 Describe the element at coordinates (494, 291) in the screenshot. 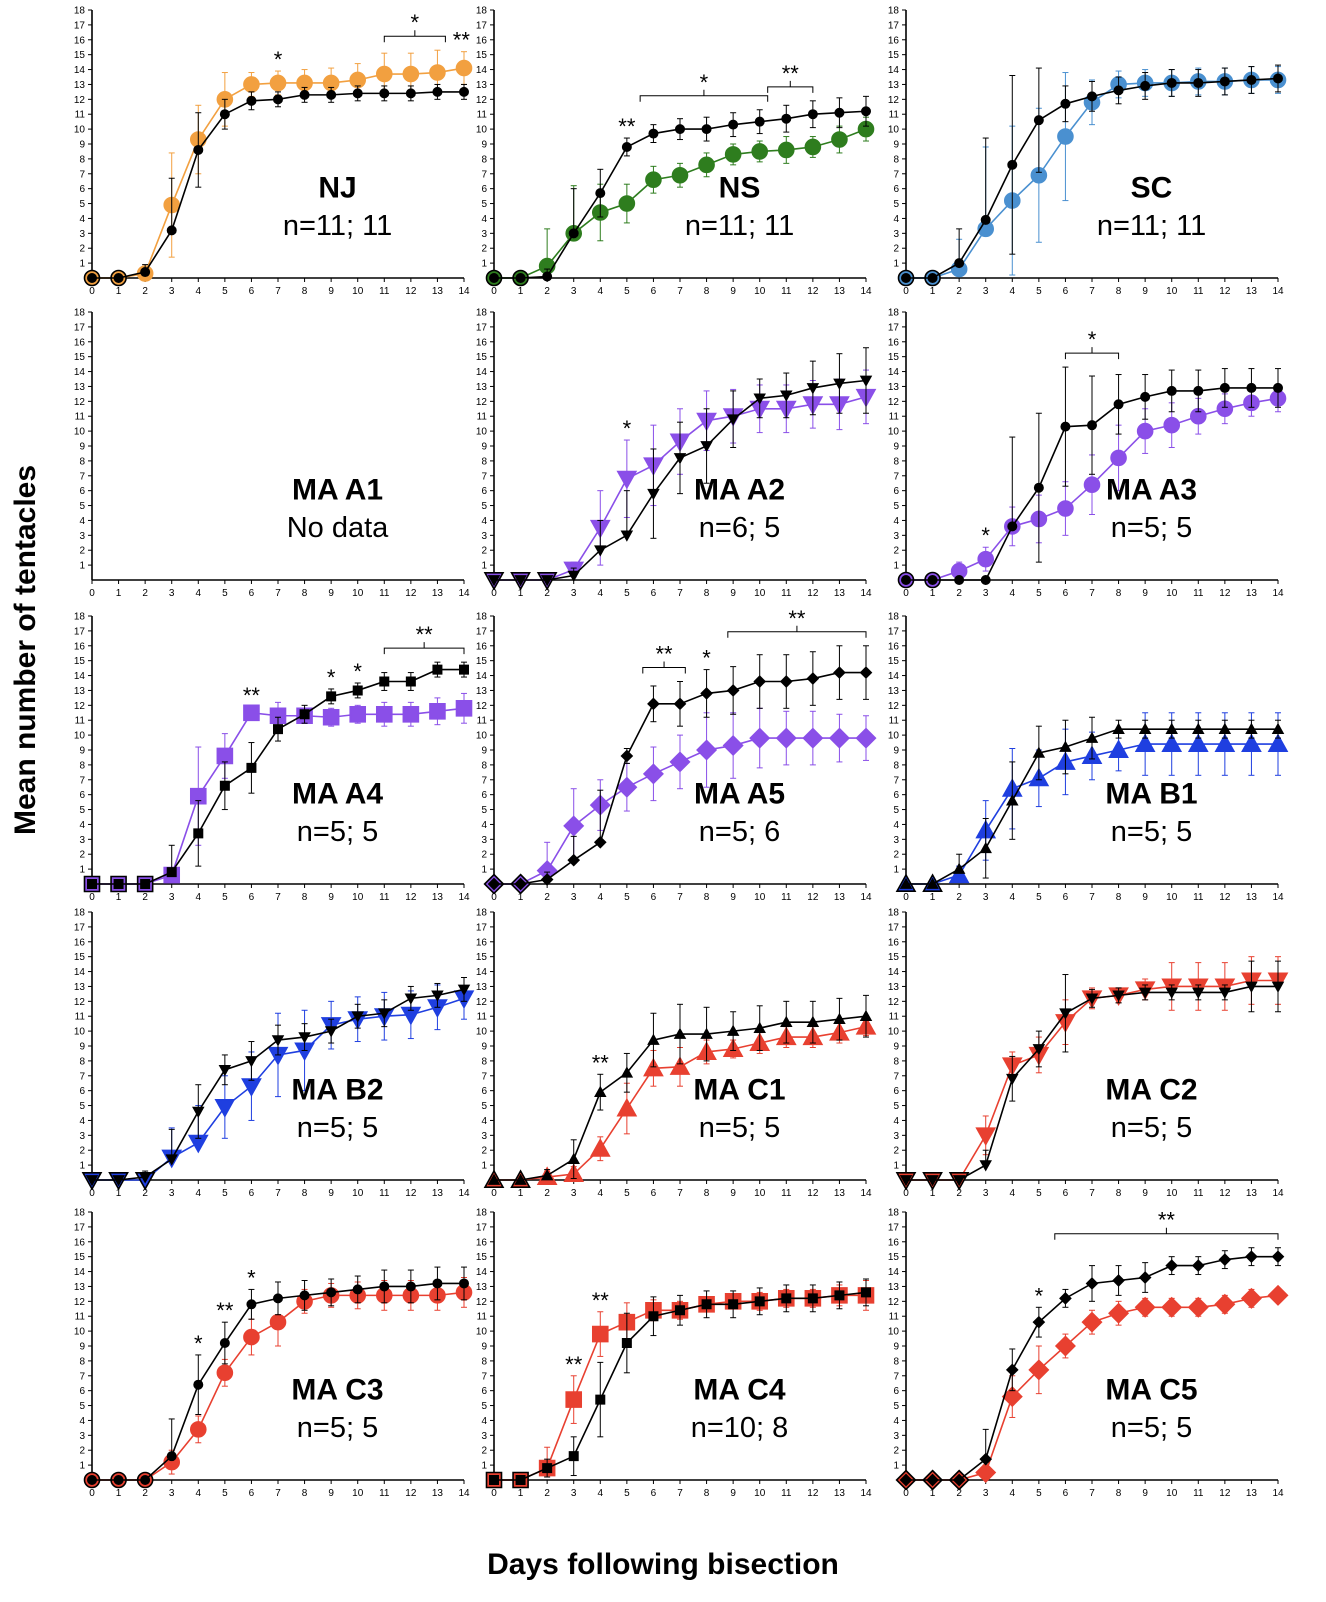

I see `x-tick-label: 0` at that location.